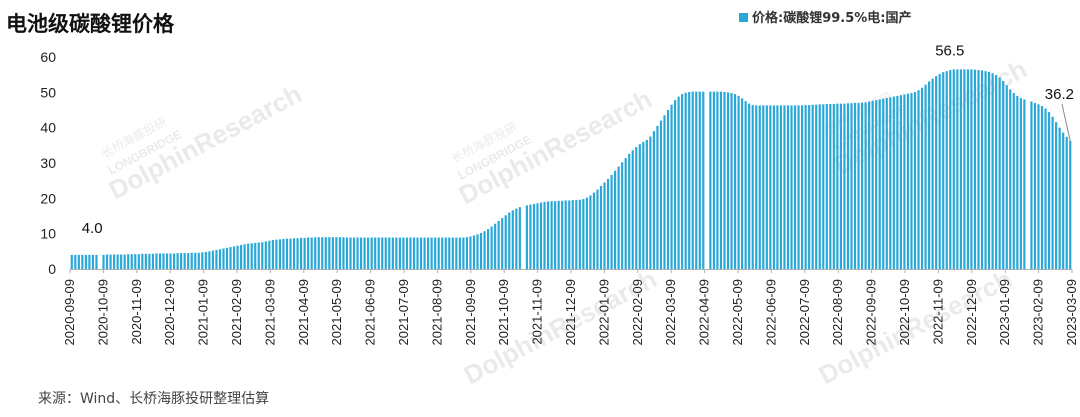  What do you see at coordinates (52, 269) in the screenshot?
I see `y-tick-label: 0` at bounding box center [52, 269].